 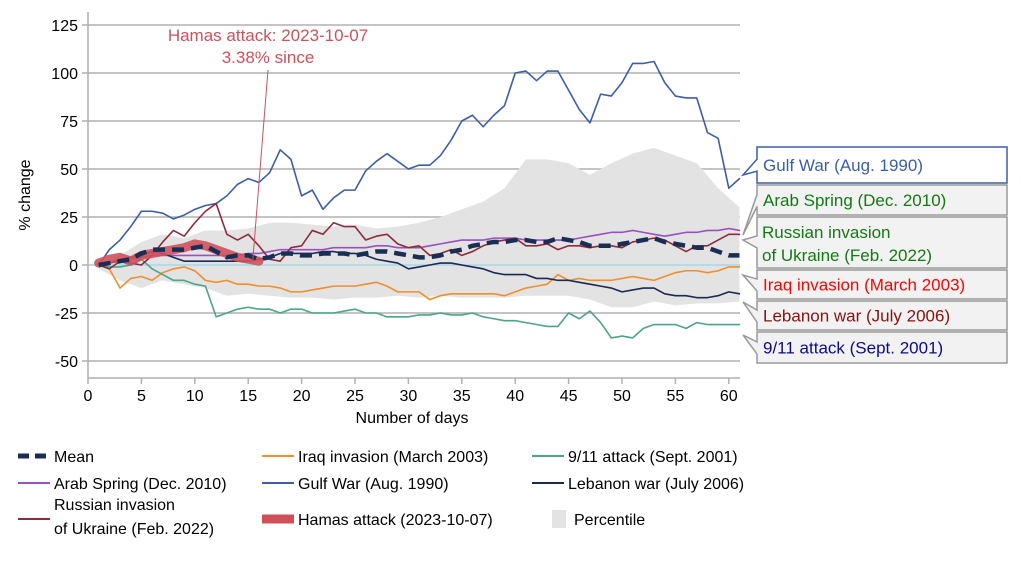 I want to click on callout-label: Iraq invasion (March 2003), so click(x=864, y=285).